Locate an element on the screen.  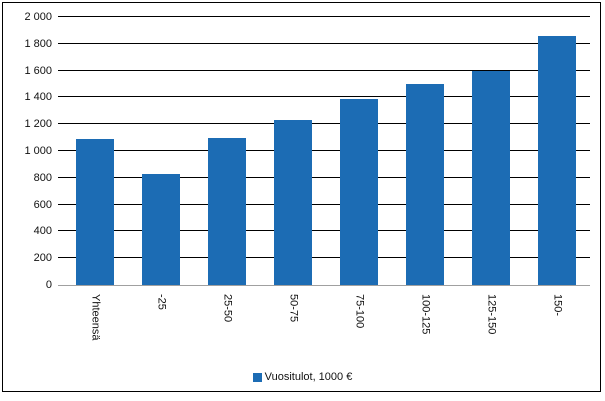
y-axis-tick-label: 1 200 is located at coordinates (38, 124).